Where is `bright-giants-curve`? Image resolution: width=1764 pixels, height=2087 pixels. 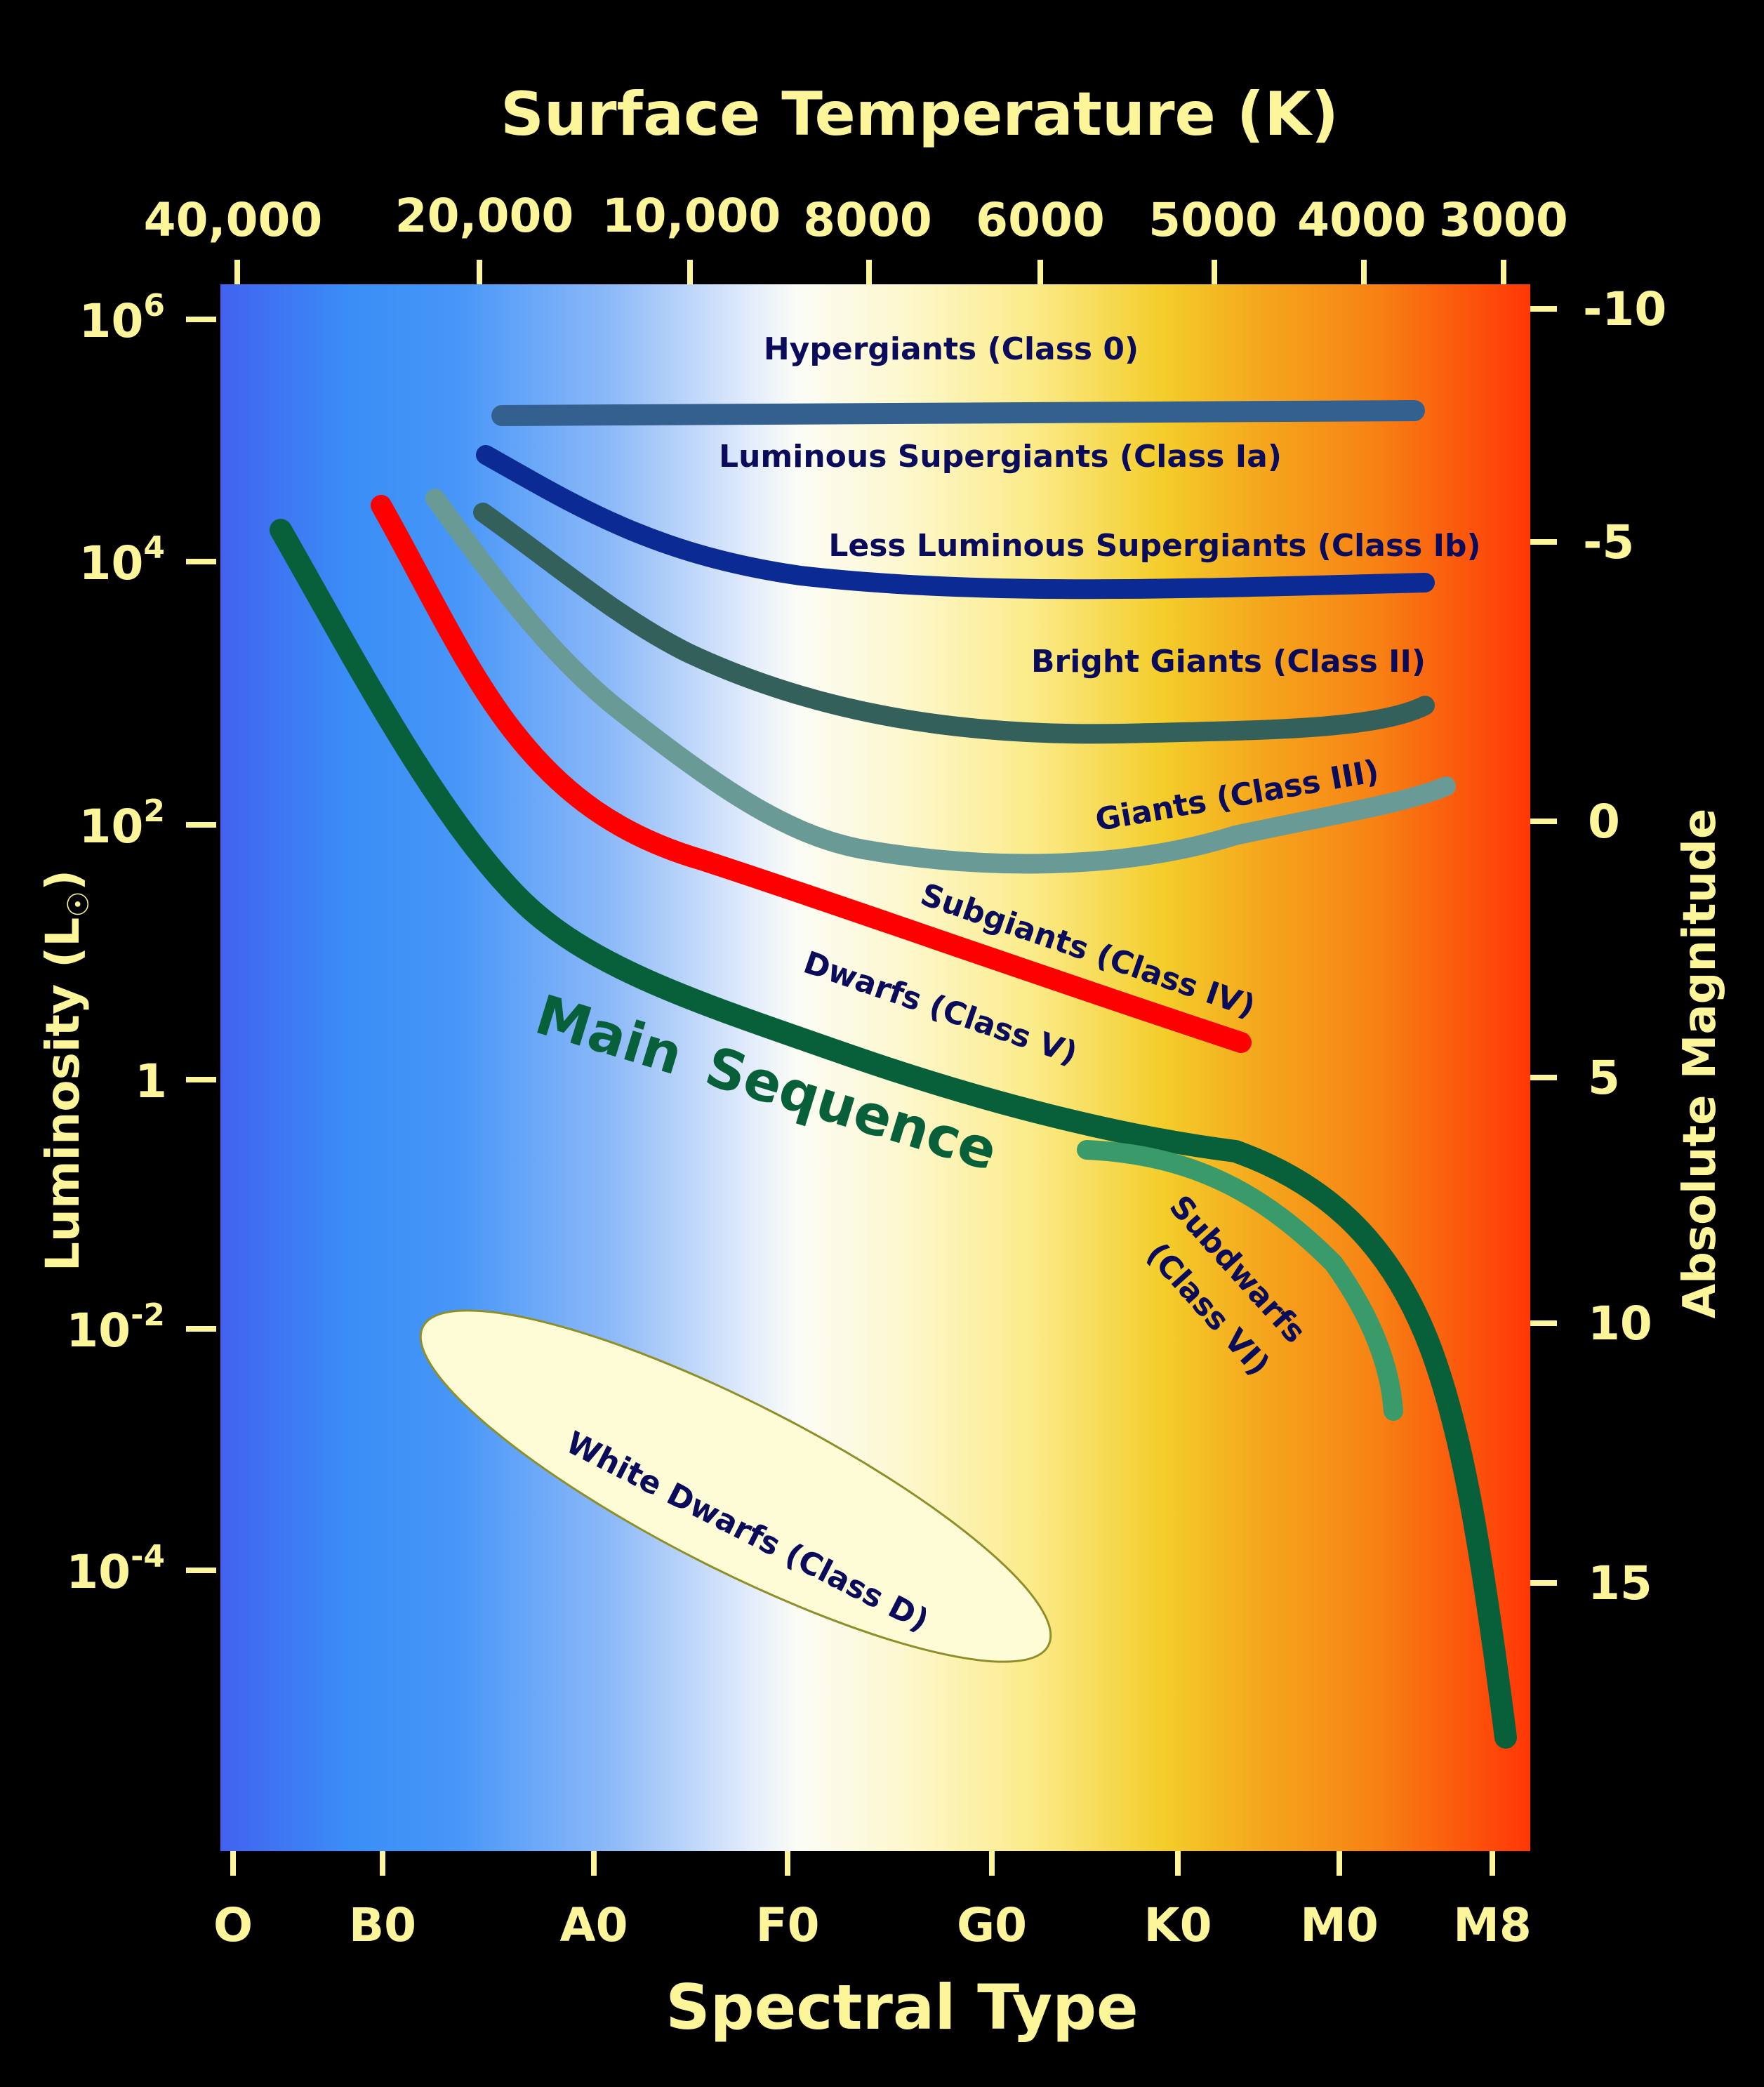
bright-giants-curve is located at coordinates (954, 623).